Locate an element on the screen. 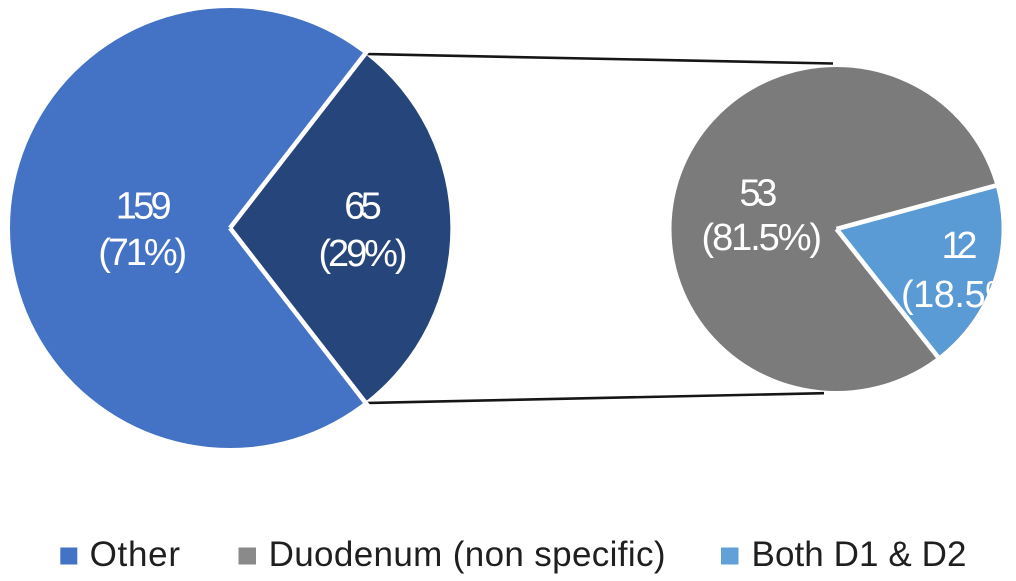  svg-text: 159 is located at coordinates (144, 207).